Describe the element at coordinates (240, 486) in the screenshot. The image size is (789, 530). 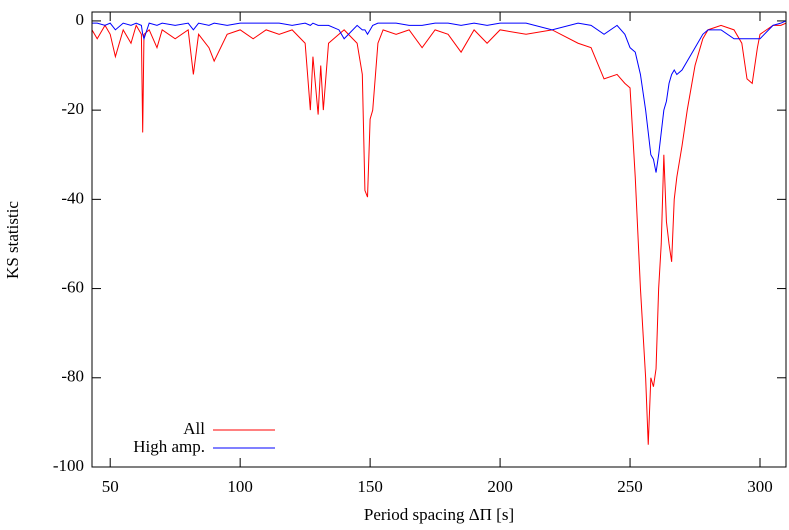
I see `x-tick-label: 100` at that location.